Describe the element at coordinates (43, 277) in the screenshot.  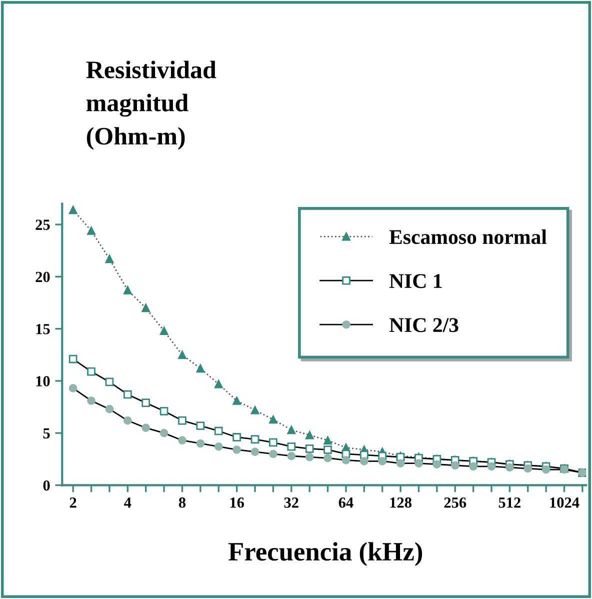
I see `y-tick-label: 20` at that location.